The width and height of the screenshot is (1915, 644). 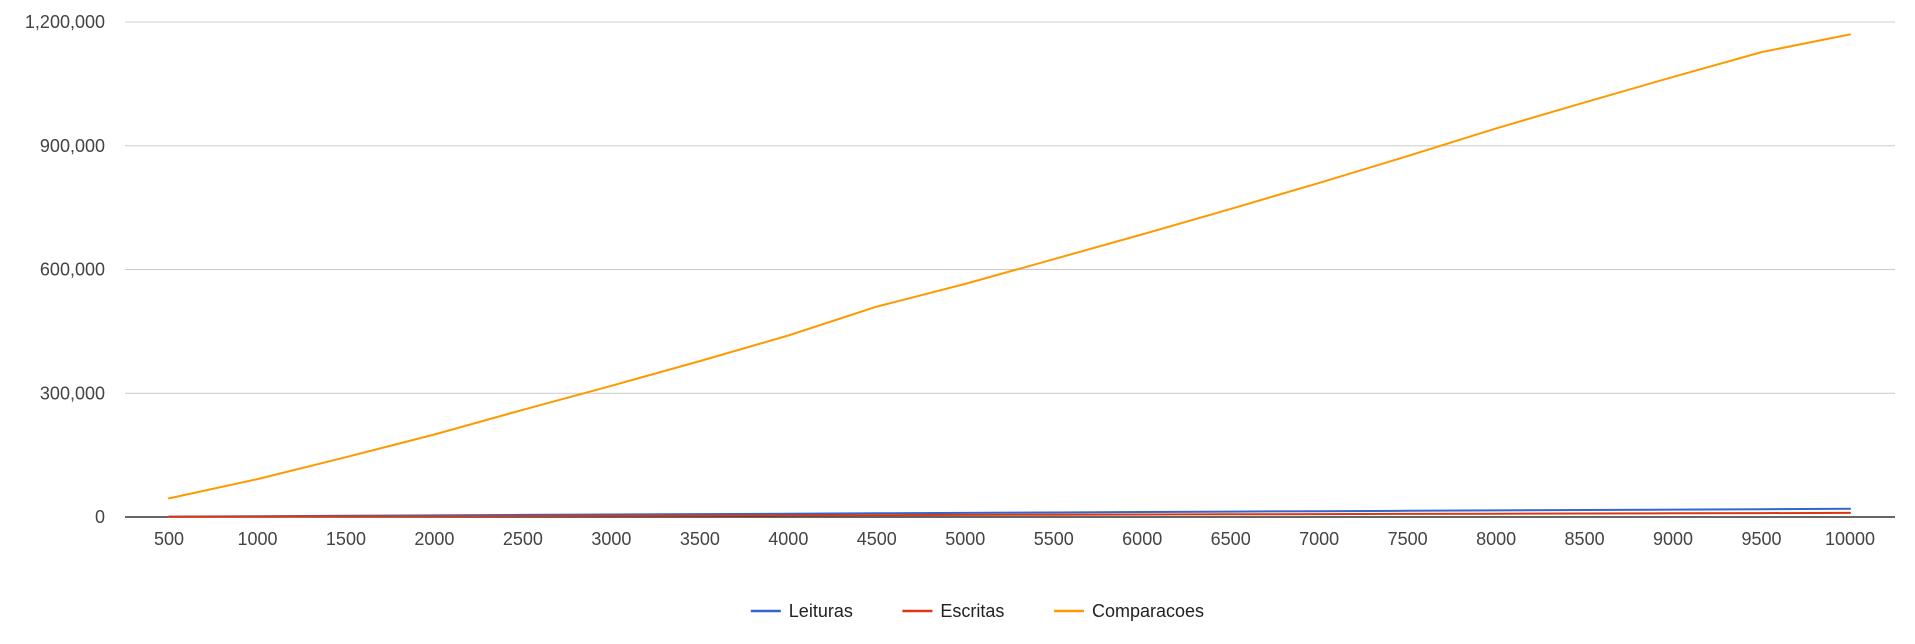 I want to click on y-tick-label: 300,000, so click(x=72, y=393).